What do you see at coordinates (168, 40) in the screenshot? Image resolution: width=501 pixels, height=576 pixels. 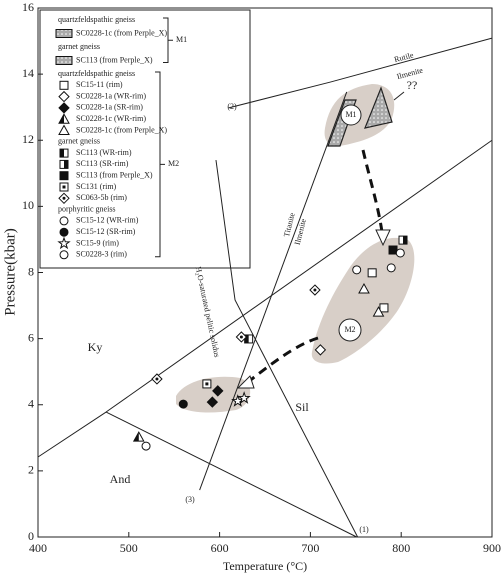 I see `legend-bracket` at bounding box center [168, 40].